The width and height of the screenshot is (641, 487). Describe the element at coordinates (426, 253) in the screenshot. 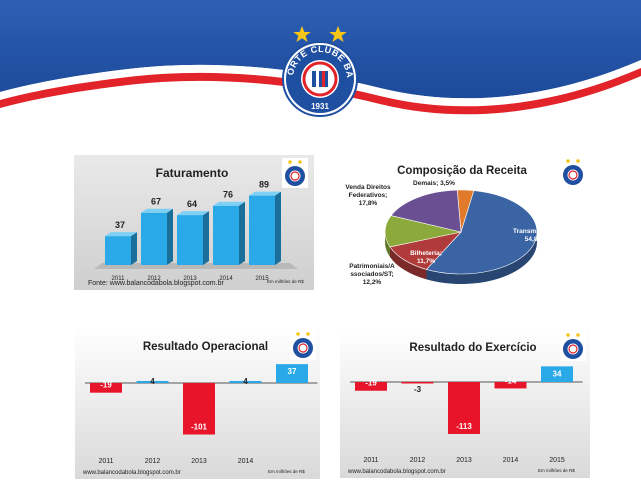

I see `slice-label-line: Bilheteria;` at that location.